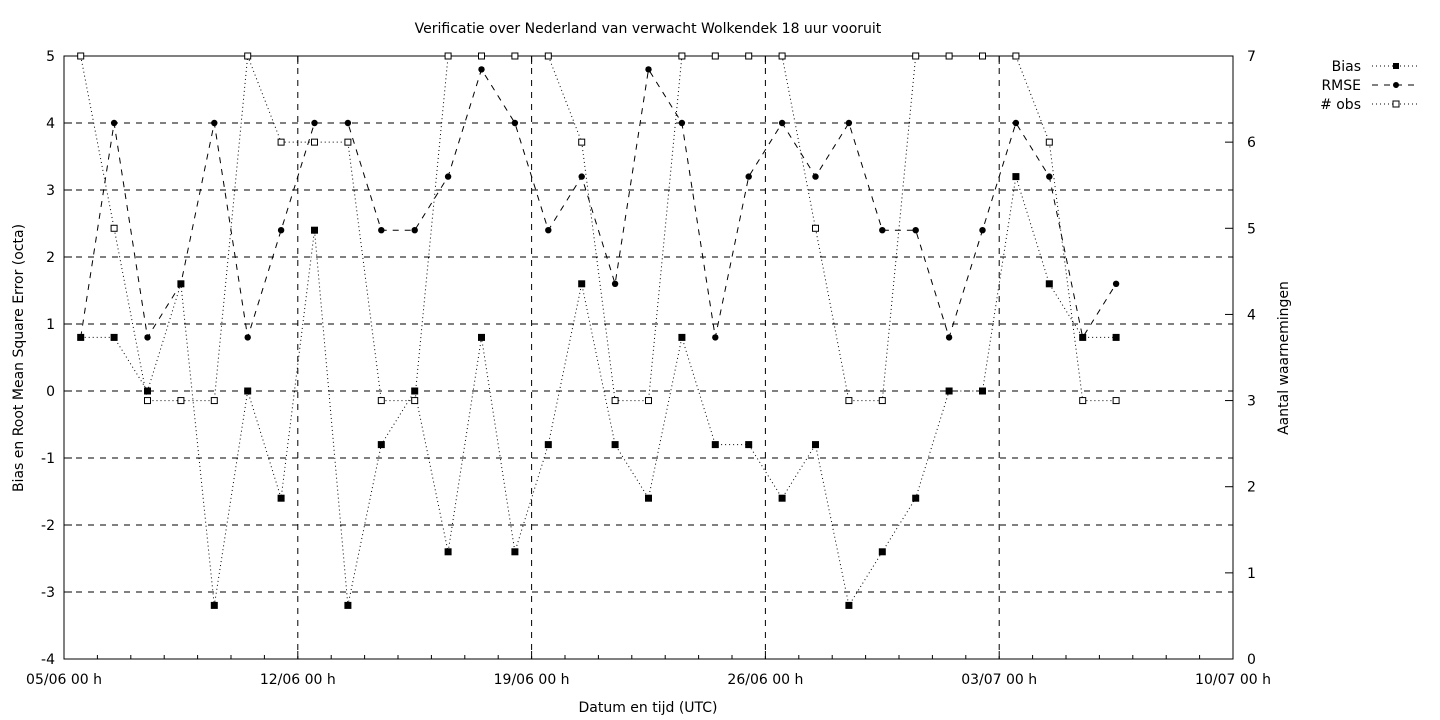 This screenshot has width=1440, height=720. Describe the element at coordinates (64, 680) in the screenshot. I see `x-tick-label: 05/06 00 h` at that location.